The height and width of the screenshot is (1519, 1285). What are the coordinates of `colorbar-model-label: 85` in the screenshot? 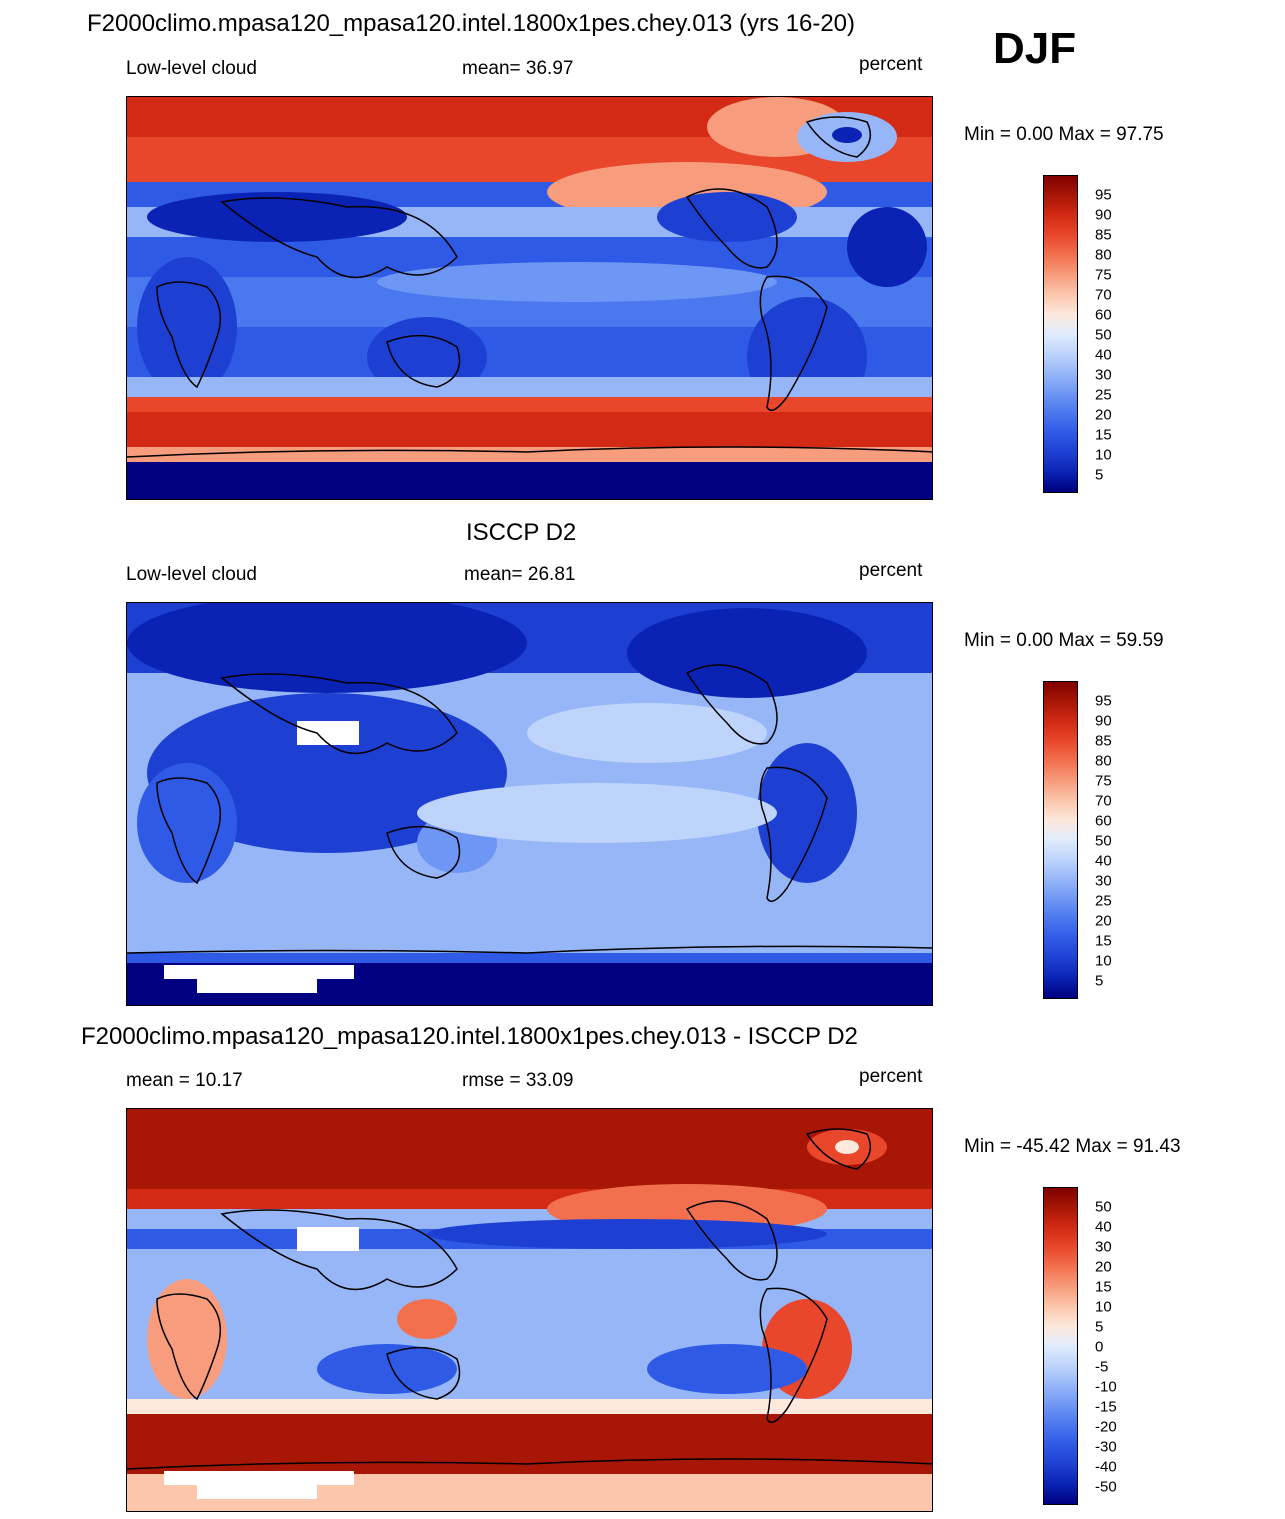 It's located at (1103, 235).